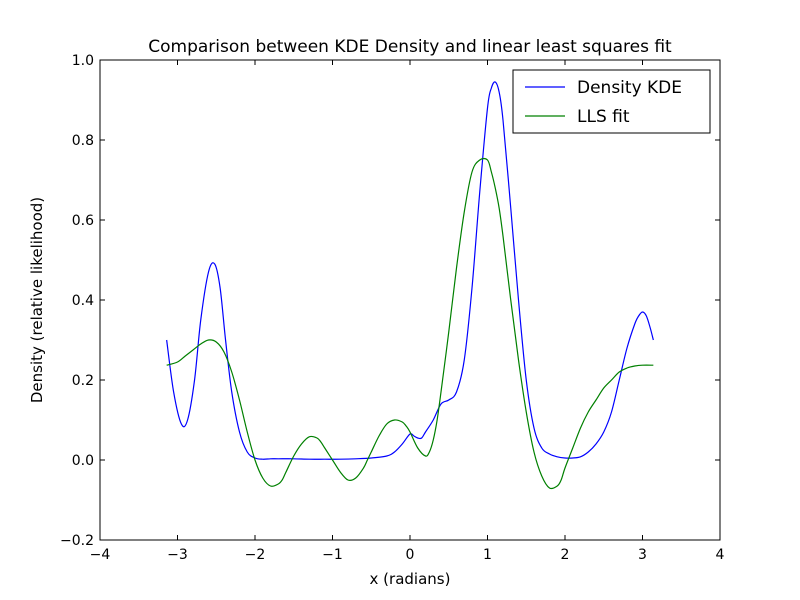  What do you see at coordinates (83, 141) in the screenshot?
I see `y-tick-label: 0.8` at bounding box center [83, 141].